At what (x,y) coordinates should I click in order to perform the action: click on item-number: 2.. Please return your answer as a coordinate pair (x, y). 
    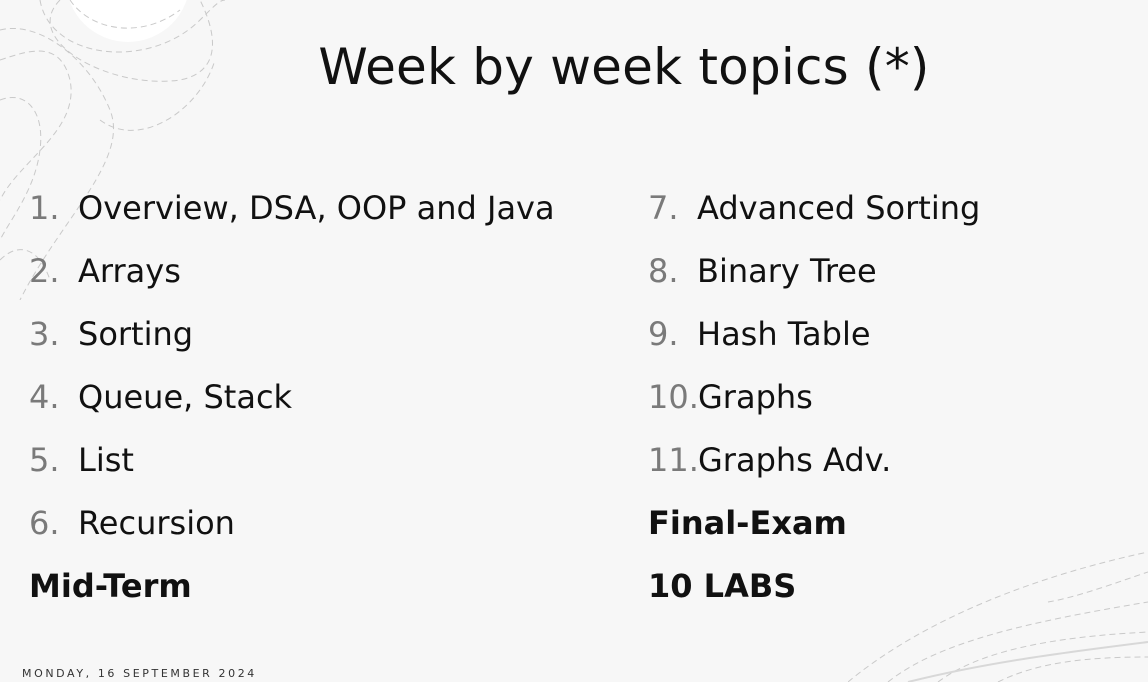
    Looking at the image, I should click on (44, 271).